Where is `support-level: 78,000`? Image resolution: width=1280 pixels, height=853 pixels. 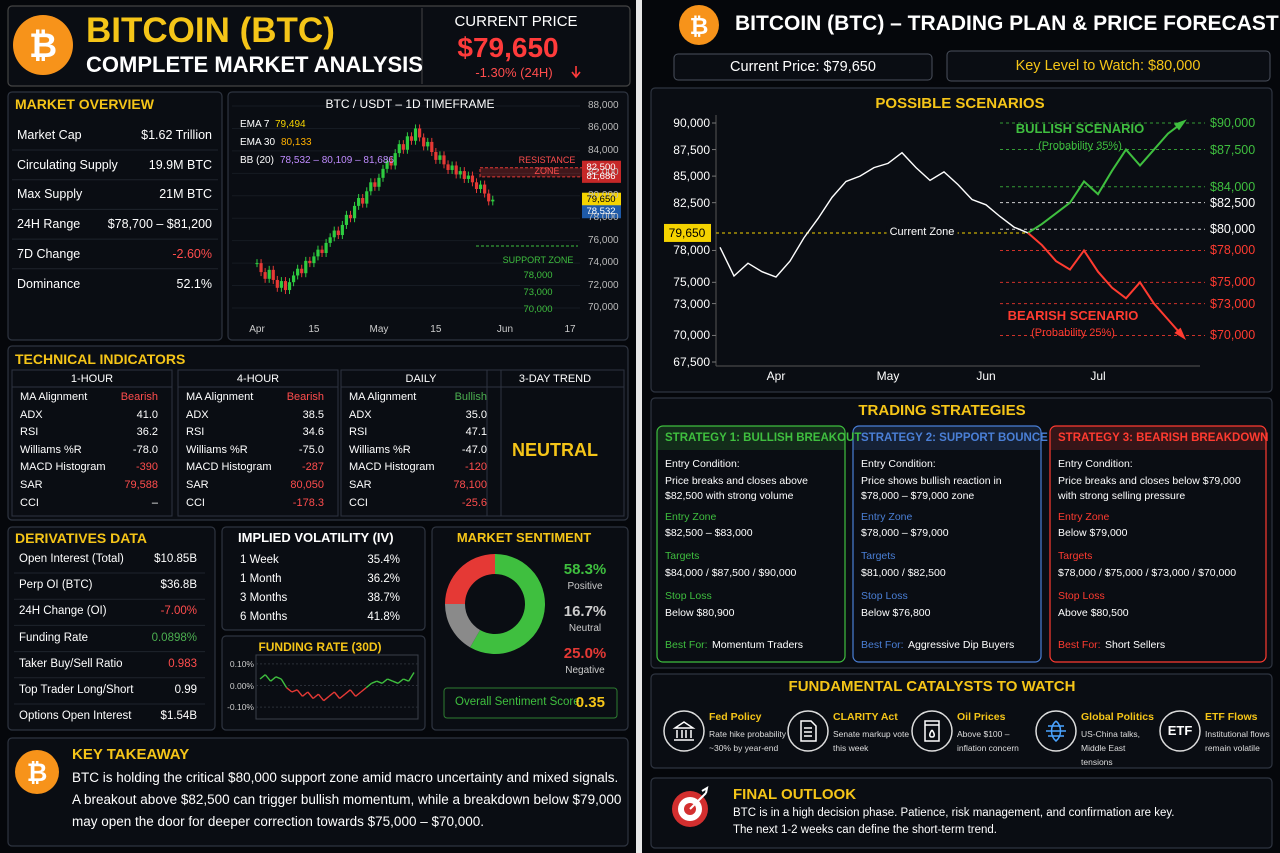 support-level: 78,000 is located at coordinates (538, 275).